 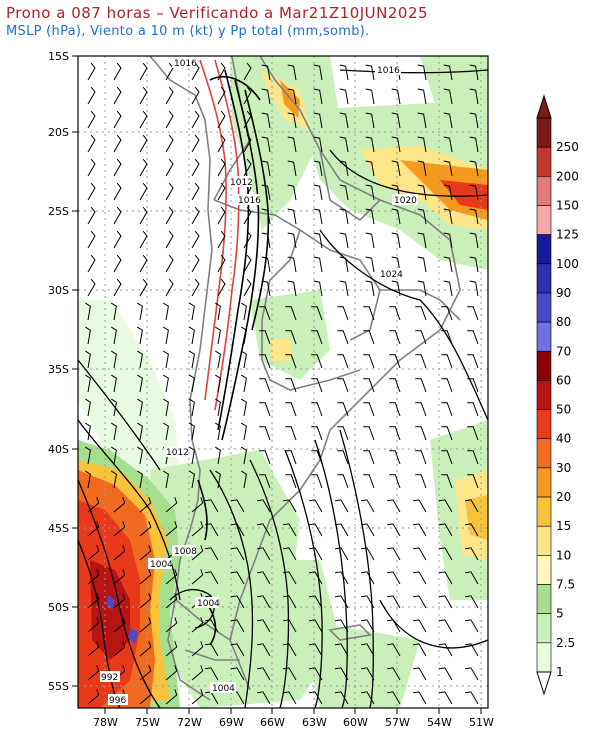 What do you see at coordinates (565, 585) in the screenshot?
I see `colorbar-label: 7.5` at bounding box center [565, 585].